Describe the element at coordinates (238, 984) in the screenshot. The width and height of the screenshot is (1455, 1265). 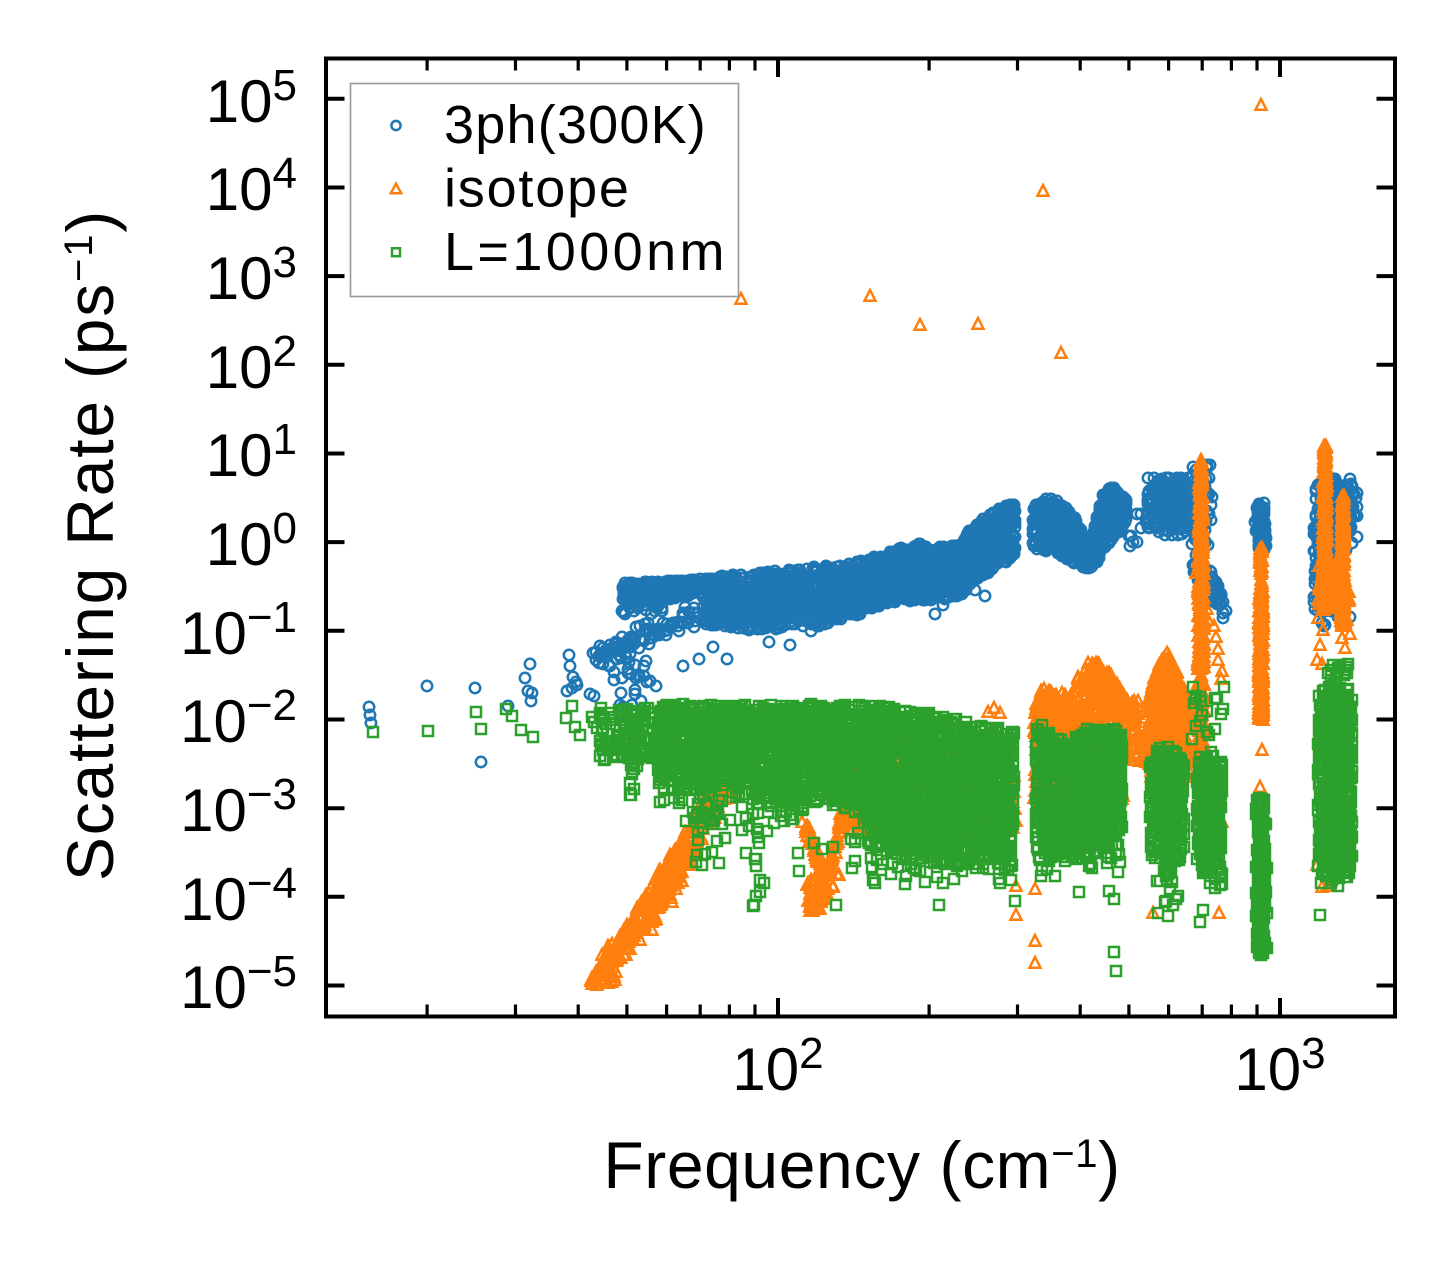
I see `svg-text: 10⁻⁵` at that location.